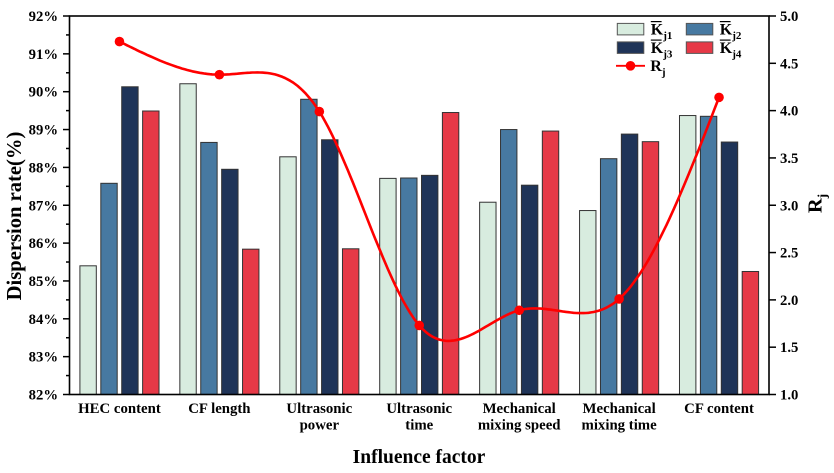  What do you see at coordinates (419, 426) in the screenshot?
I see `svg-text: time` at bounding box center [419, 426].